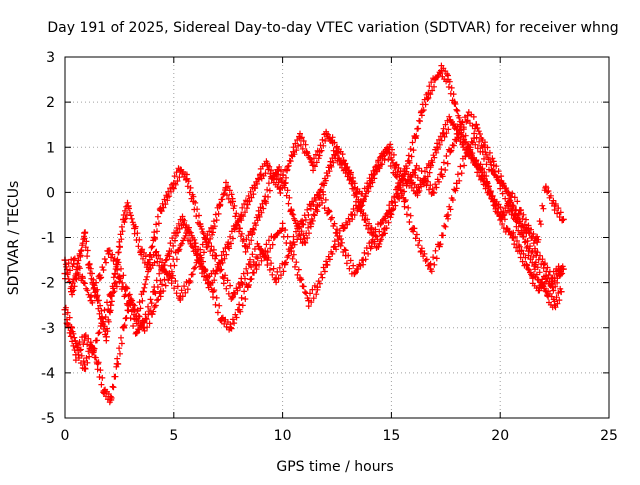 The image size is (640, 485). I want to click on x-tick-label: 5, so click(173, 436).